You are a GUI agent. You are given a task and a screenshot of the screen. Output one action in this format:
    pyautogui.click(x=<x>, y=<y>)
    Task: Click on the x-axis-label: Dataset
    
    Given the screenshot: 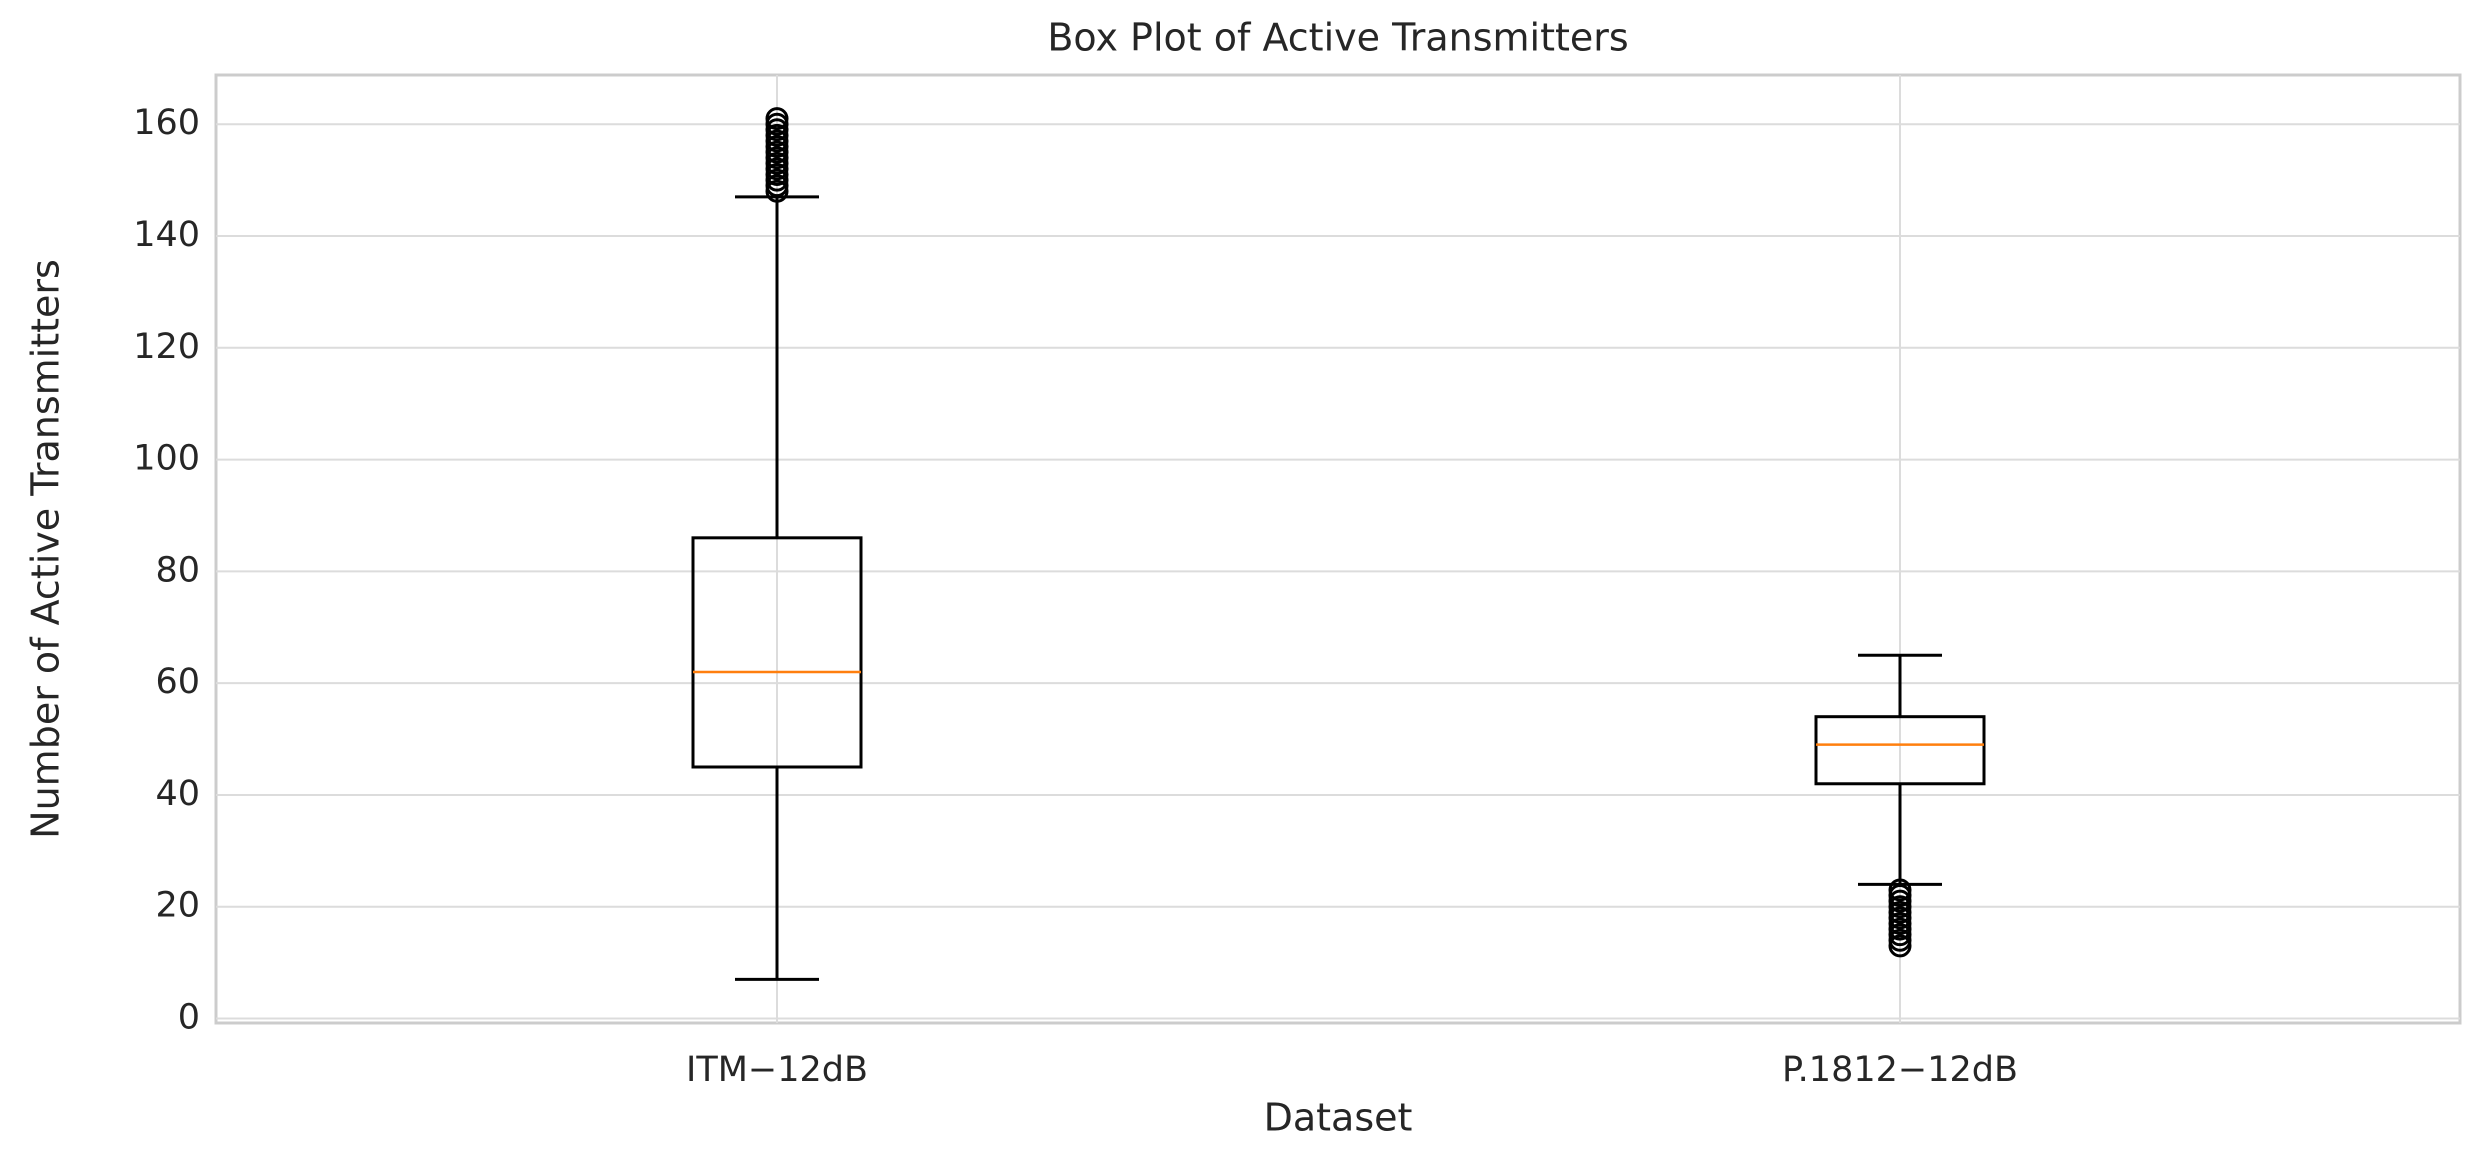 What is the action you would take?
    pyautogui.click(x=1338, y=1118)
    